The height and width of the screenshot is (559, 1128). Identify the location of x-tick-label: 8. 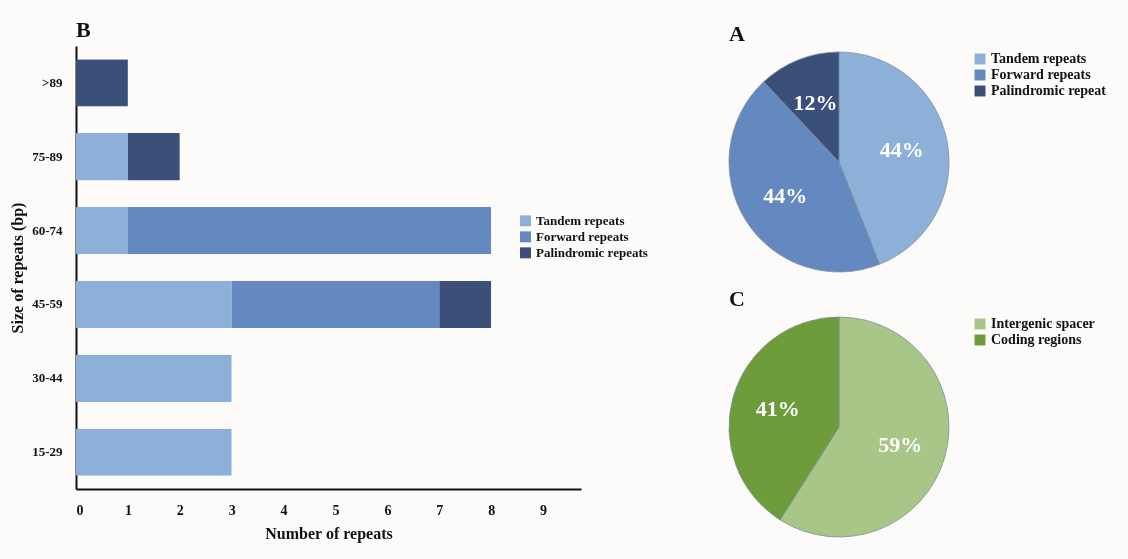
(492, 510).